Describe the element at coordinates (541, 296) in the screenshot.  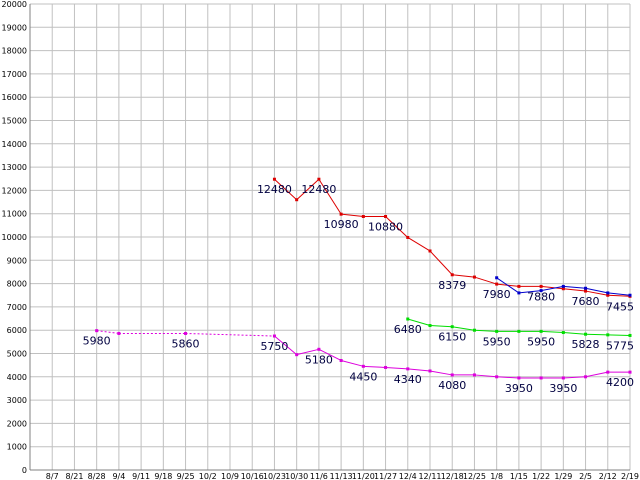
I see `data-label: 7880` at that location.